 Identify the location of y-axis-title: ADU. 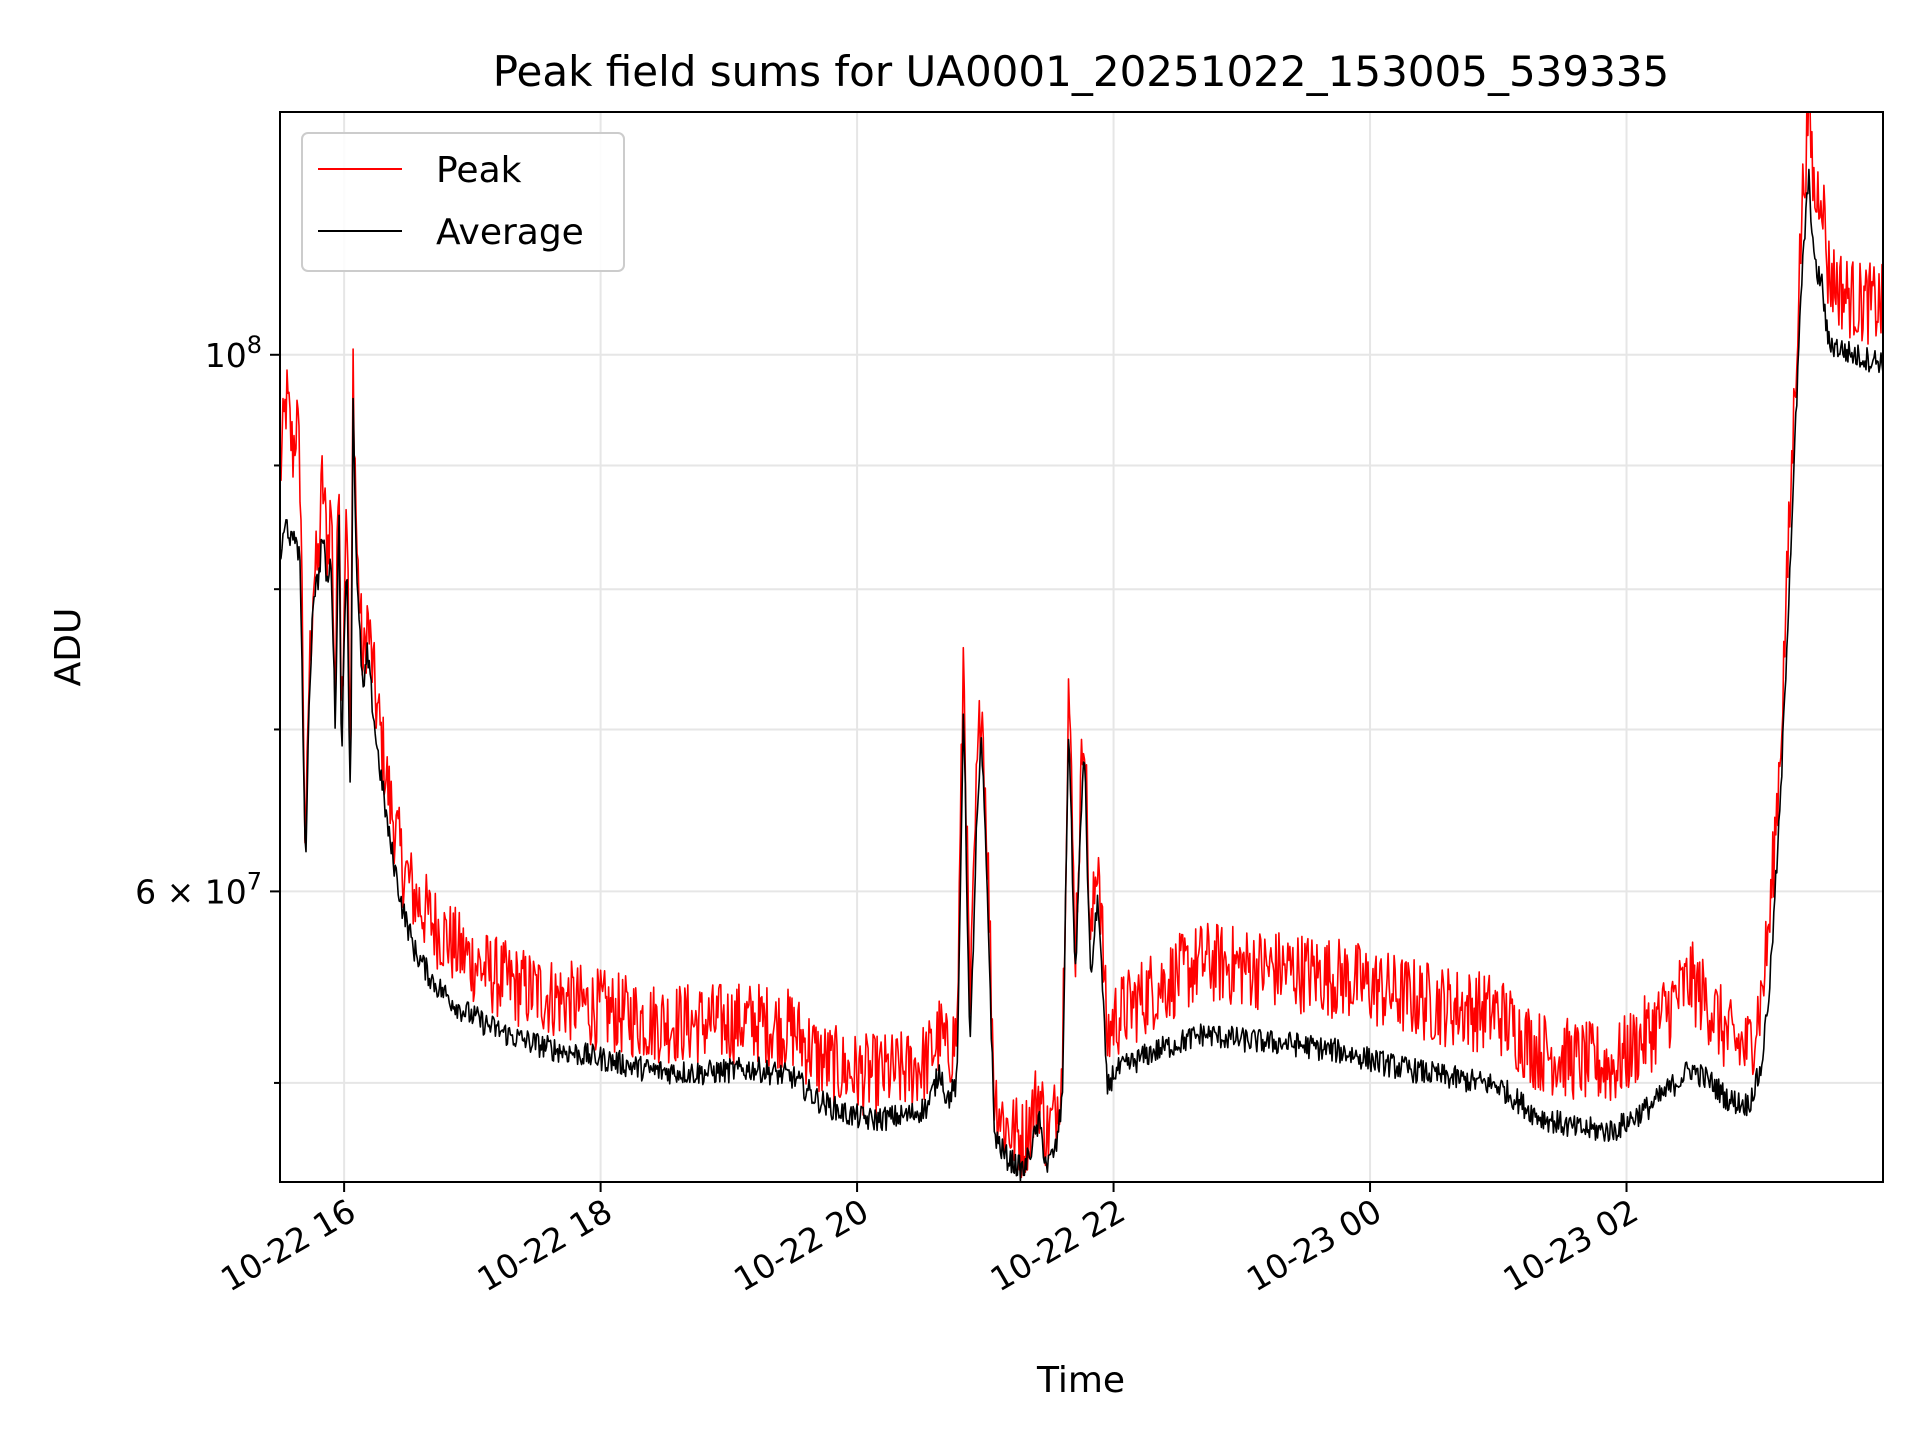
(68, 647).